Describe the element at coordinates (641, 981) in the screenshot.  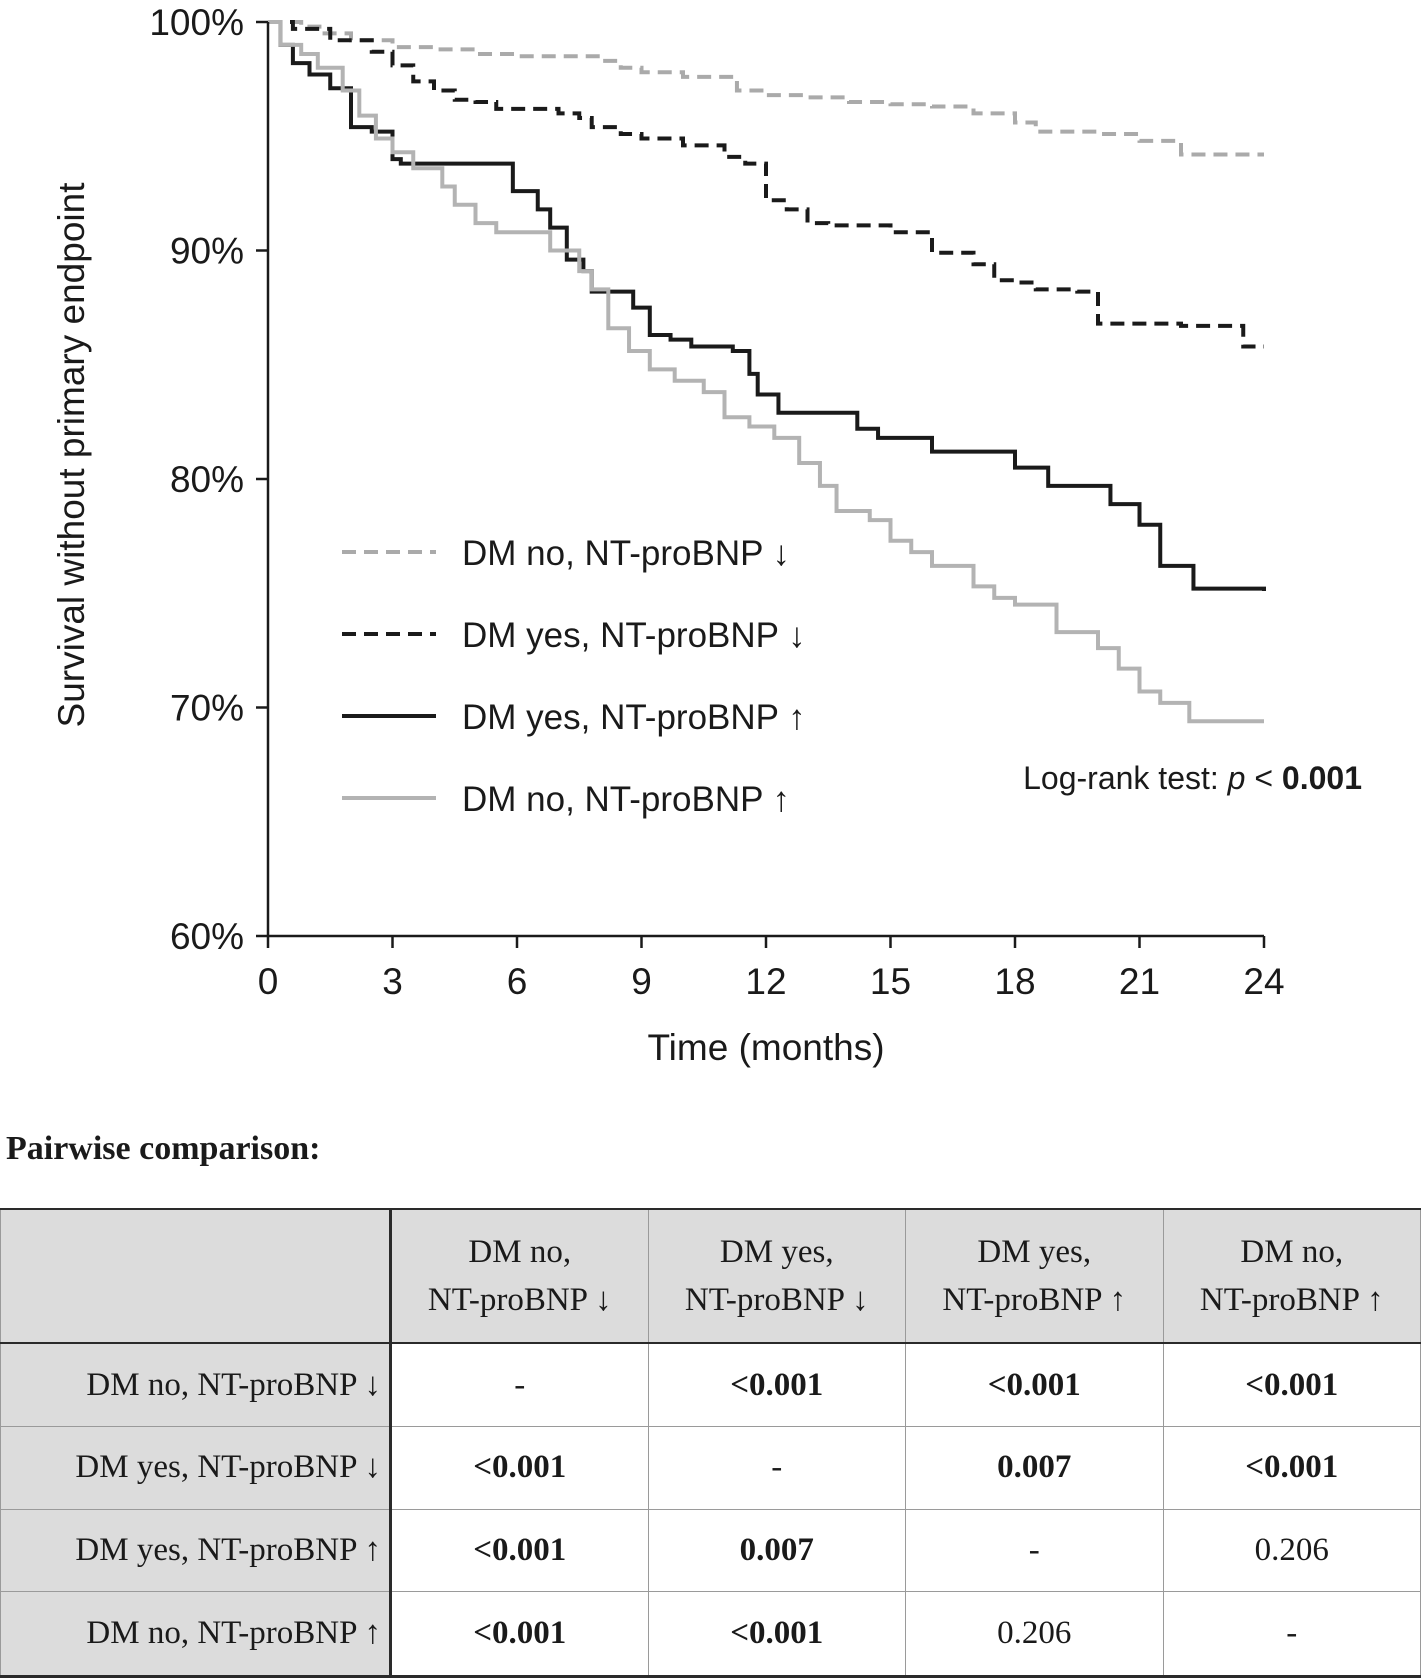
I see `x-tick-label: 9` at that location.